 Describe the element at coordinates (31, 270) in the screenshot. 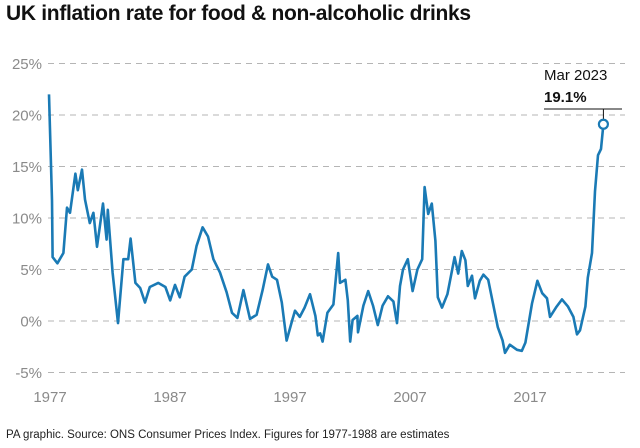

I see `y-tick-label: 5%` at that location.